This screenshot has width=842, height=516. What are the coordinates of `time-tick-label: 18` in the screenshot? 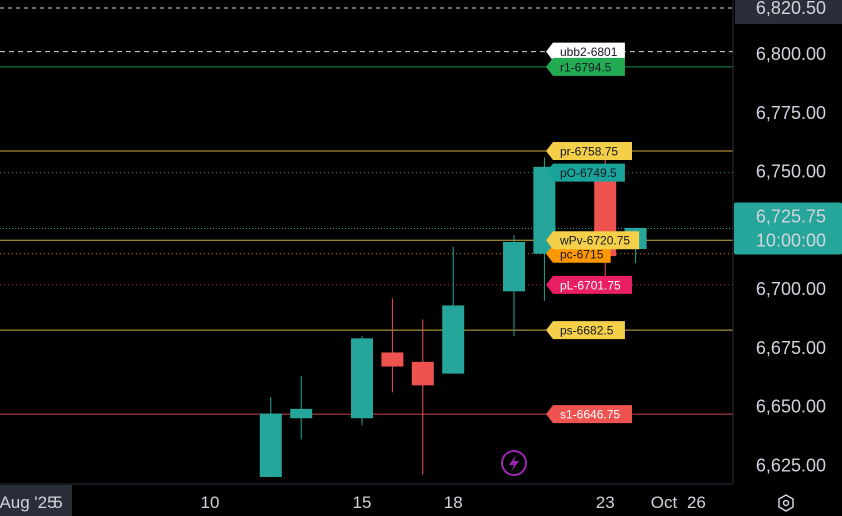 It's located at (453, 502).